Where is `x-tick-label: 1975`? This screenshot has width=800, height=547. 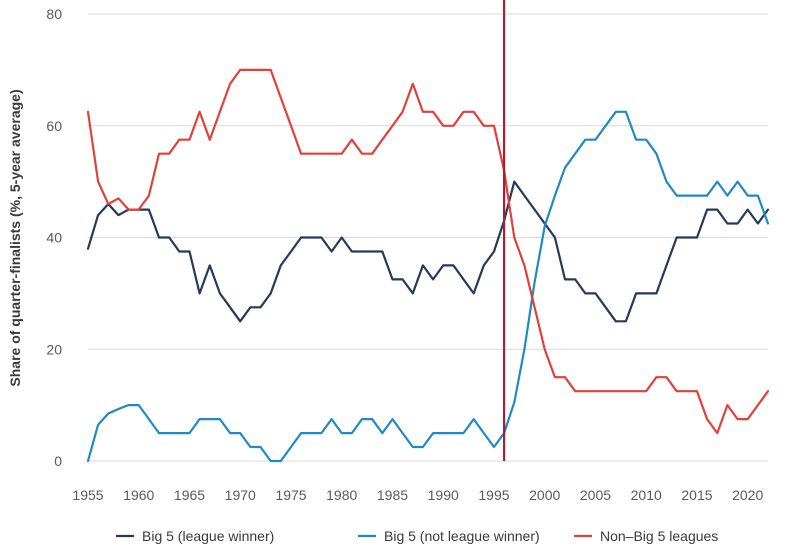 x-tick-label: 1975 is located at coordinates (290, 495).